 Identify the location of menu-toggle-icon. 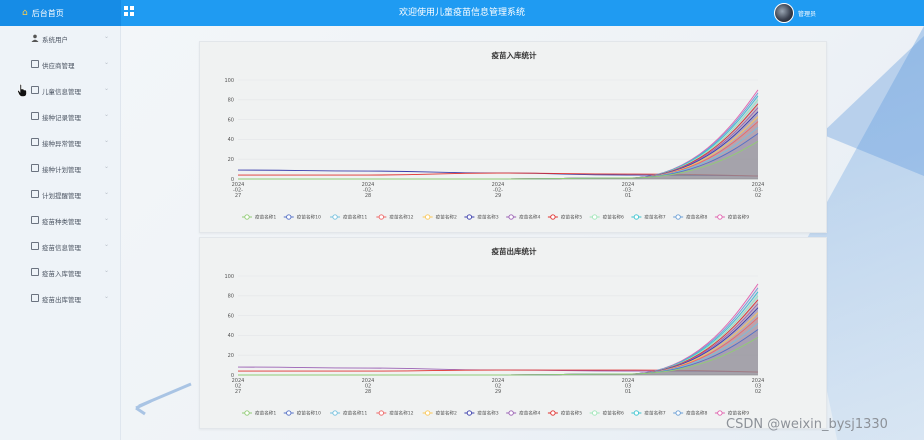
(129, 11).